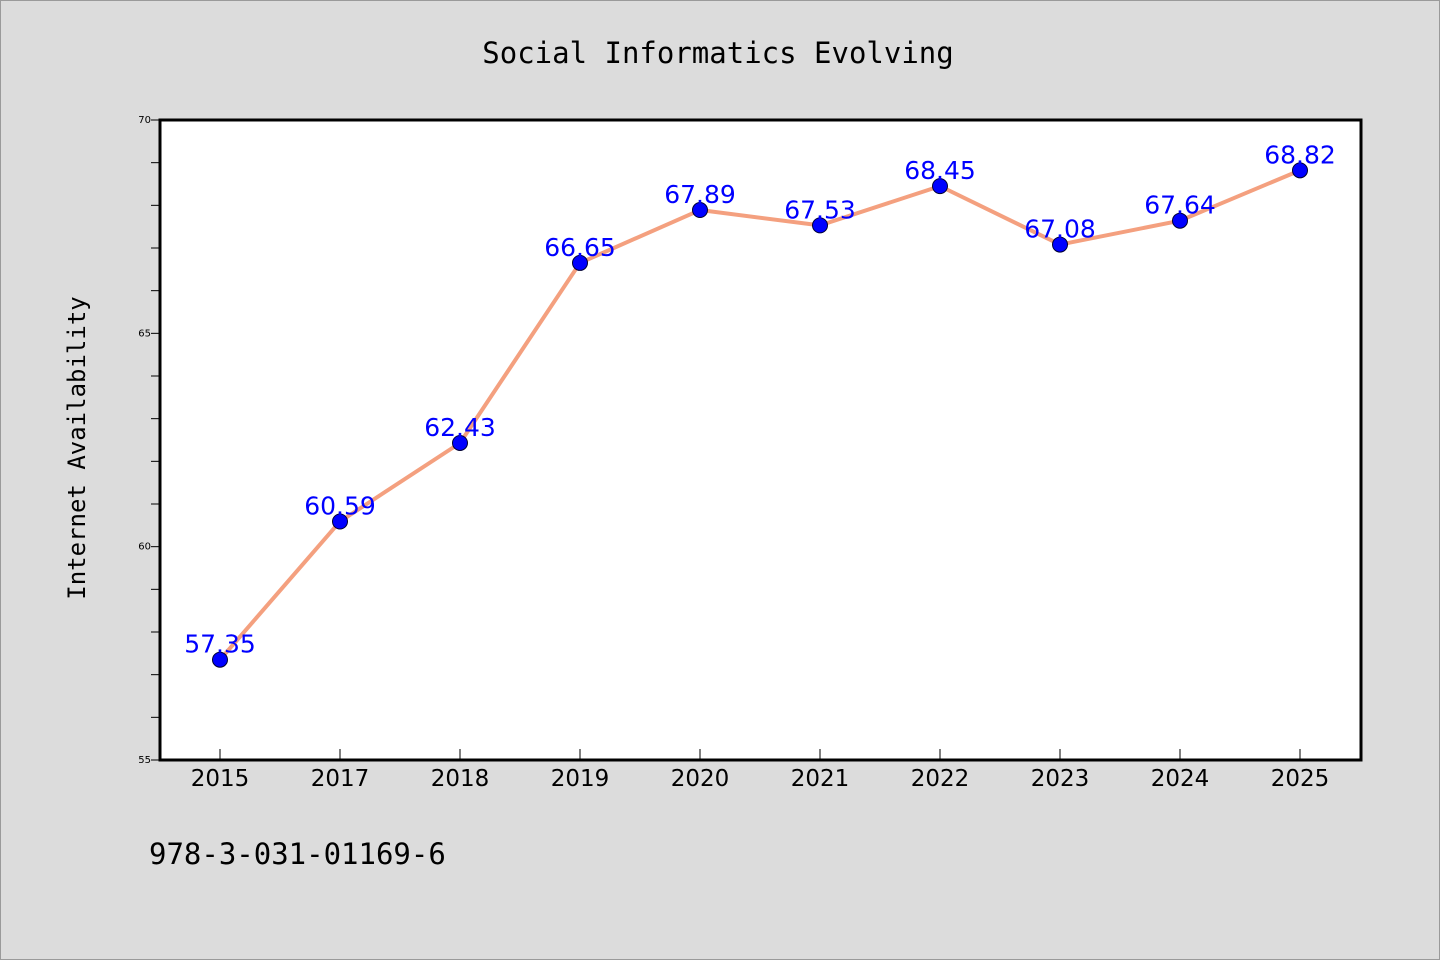  I want to click on data-label: 57.35, so click(220, 644).